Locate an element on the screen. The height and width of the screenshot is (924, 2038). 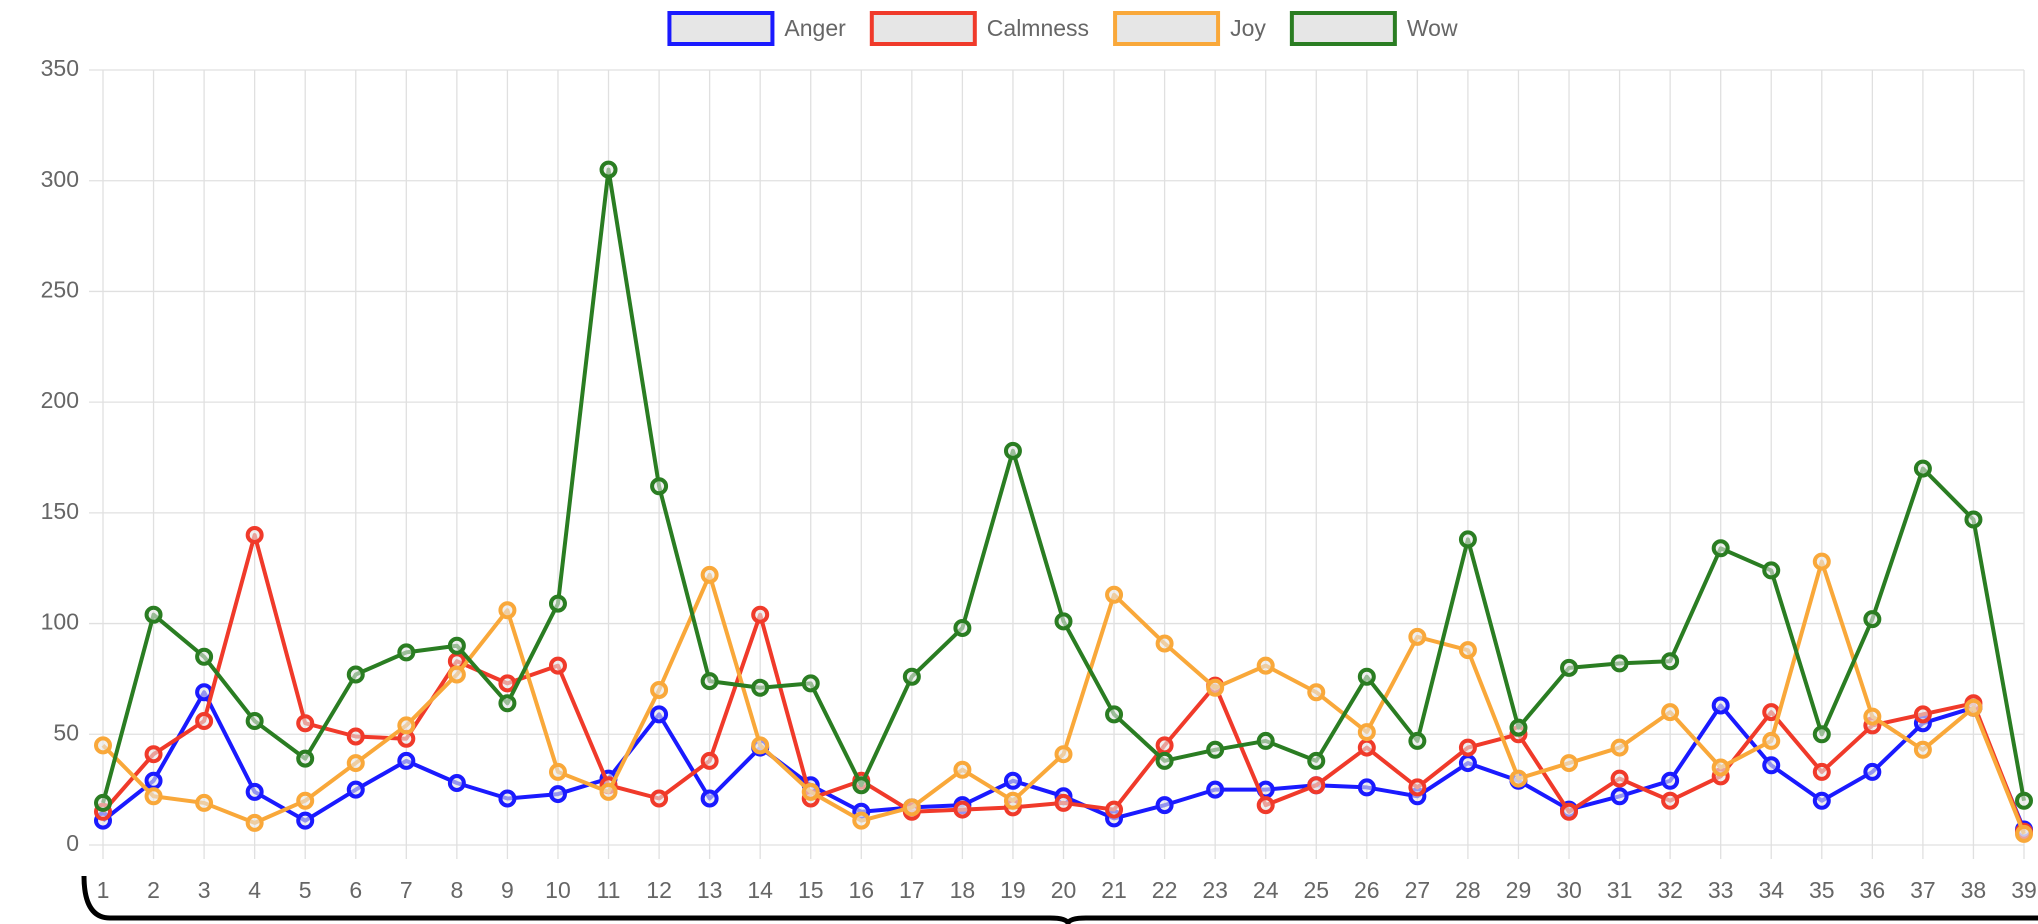
x-tick-label: 3 is located at coordinates (204, 890).